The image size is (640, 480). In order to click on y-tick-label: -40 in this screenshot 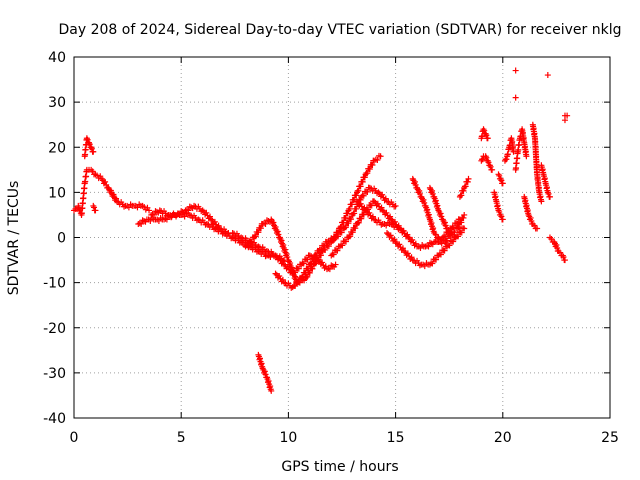, I will do `click(54, 419)`.